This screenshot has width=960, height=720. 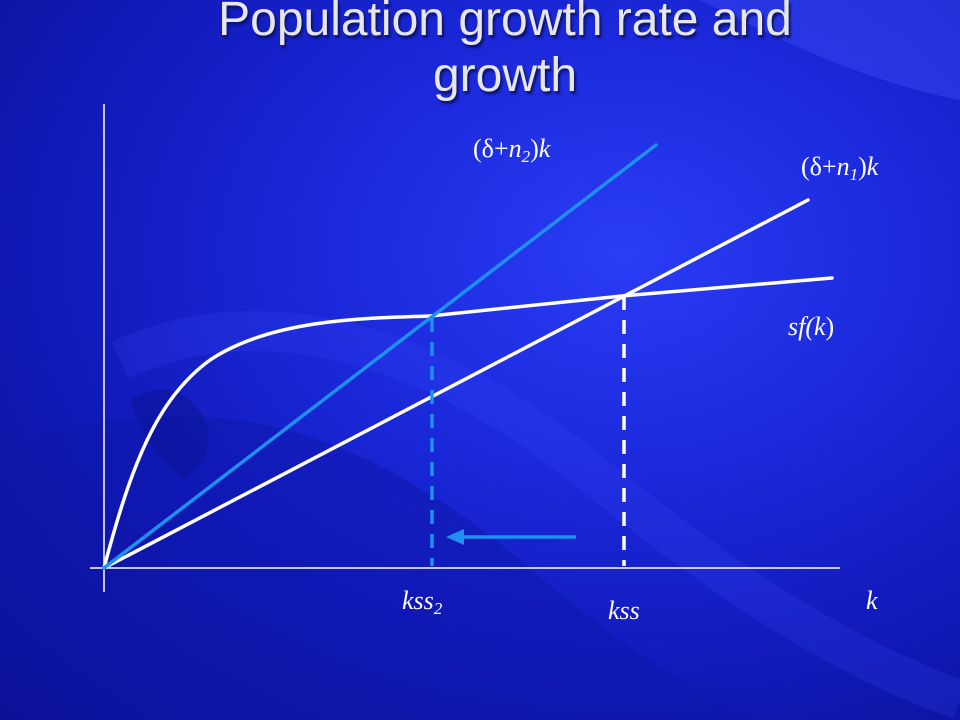 What do you see at coordinates (840, 168) in the screenshot?
I see `label-line-n1: (δ+n1)k` at bounding box center [840, 168].